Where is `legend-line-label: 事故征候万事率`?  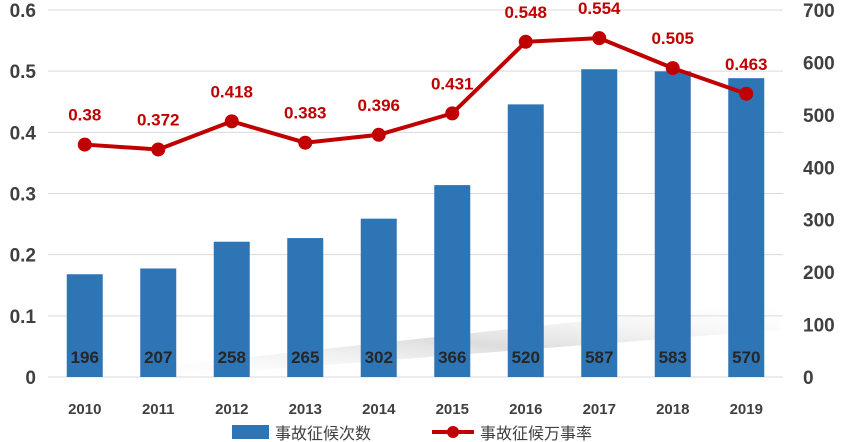
legend-line-label: 事故征候万事率 is located at coordinates (536, 433).